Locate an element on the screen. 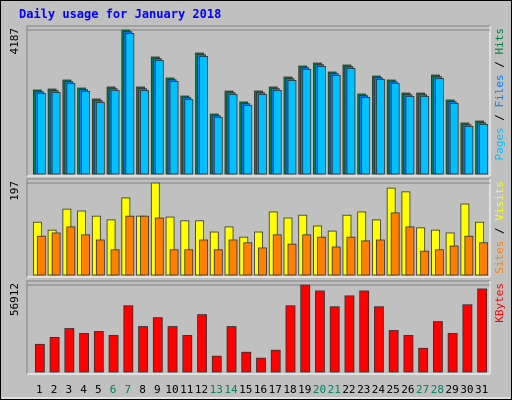 The height and width of the screenshot is (404, 512). legend: KBytes is located at coordinates (499, 303).